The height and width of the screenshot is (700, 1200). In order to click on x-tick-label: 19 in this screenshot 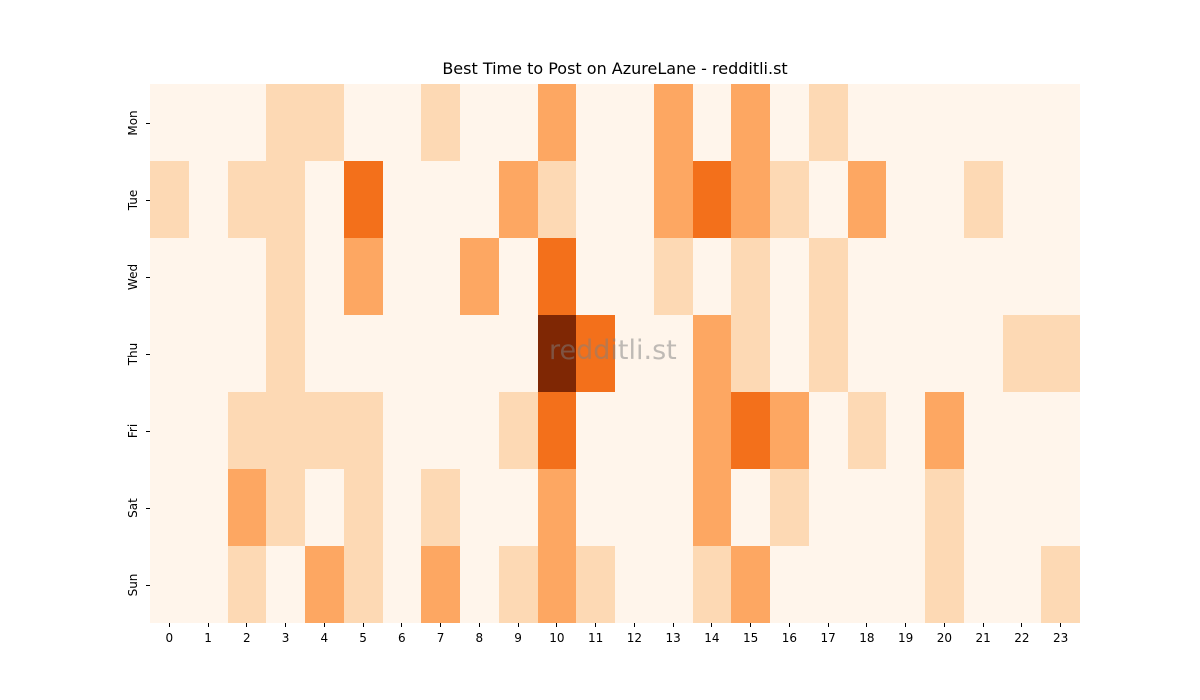, I will do `click(905, 634)`.